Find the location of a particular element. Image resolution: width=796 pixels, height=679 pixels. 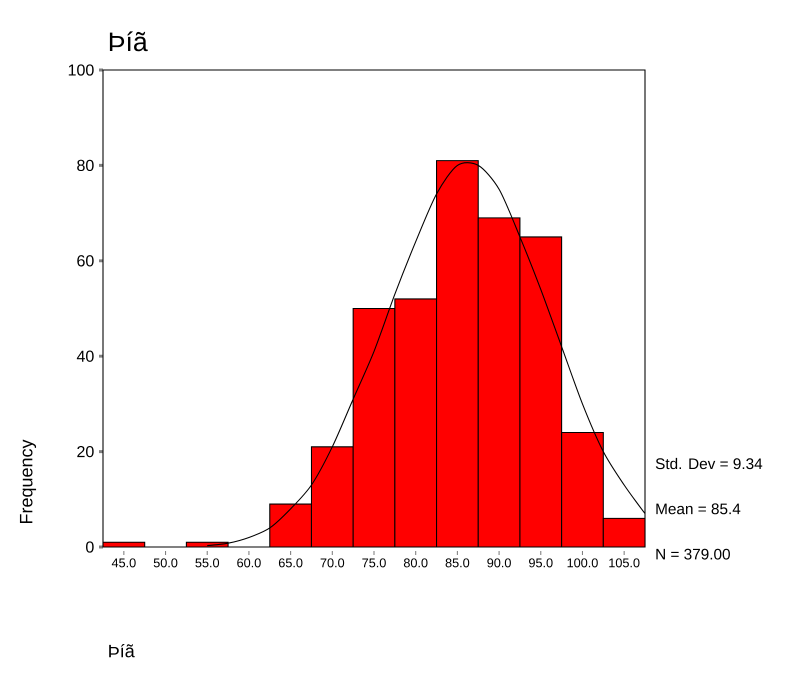

y-tick-label: 0 is located at coordinates (90, 547).